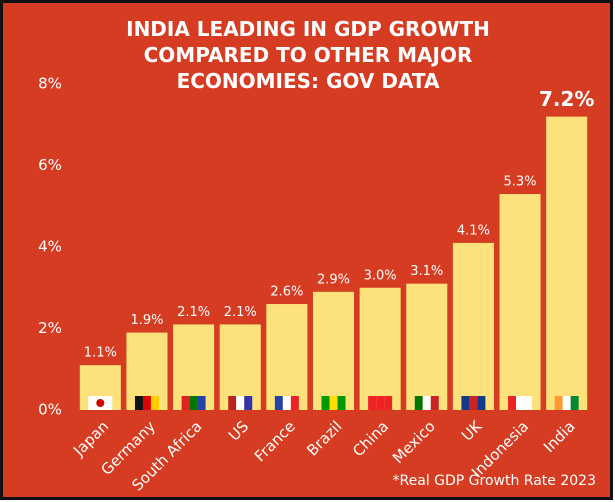 The image size is (615, 502). What do you see at coordinates (426, 271) in the screenshot?
I see `value-label: 3.1%` at bounding box center [426, 271].